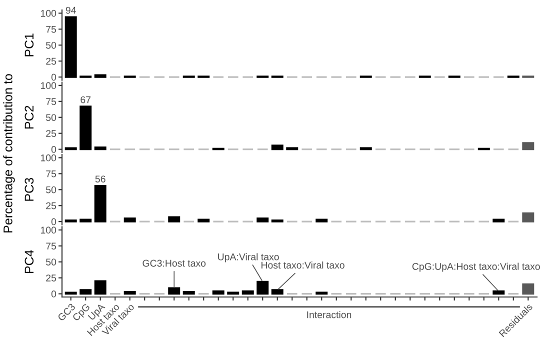 The image size is (550, 345). What do you see at coordinates (476, 267) in the screenshot?
I see `data-label: CpG:UpA:Host taxo:Viral taxo` at bounding box center [476, 267].